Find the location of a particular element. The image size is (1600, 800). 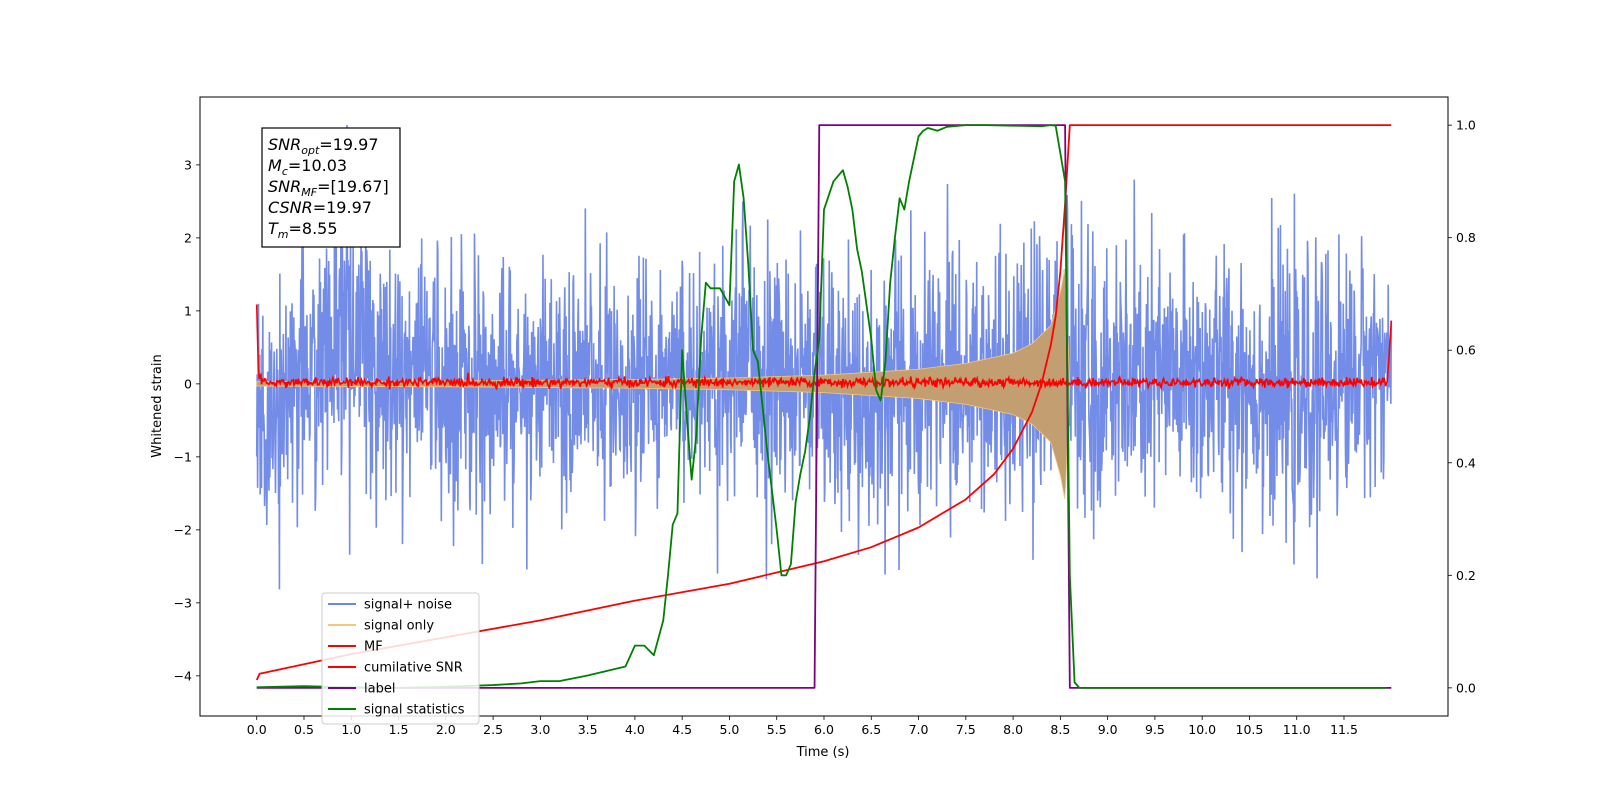

y-right-tick-label: 0.2 is located at coordinates (1466, 575).